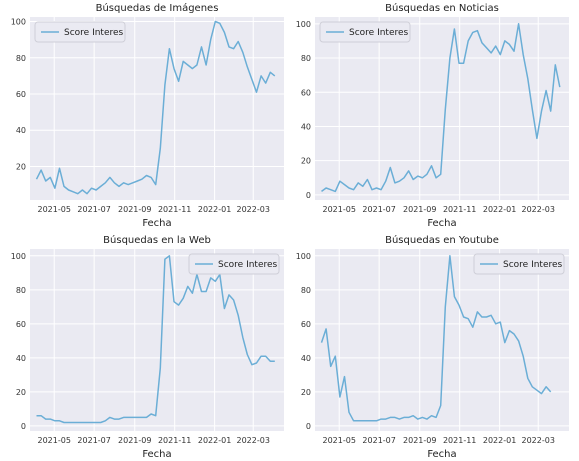 The width and height of the screenshot is (579, 461). I want to click on chart-title: Búsquedas en Noticias, so click(442, 8).